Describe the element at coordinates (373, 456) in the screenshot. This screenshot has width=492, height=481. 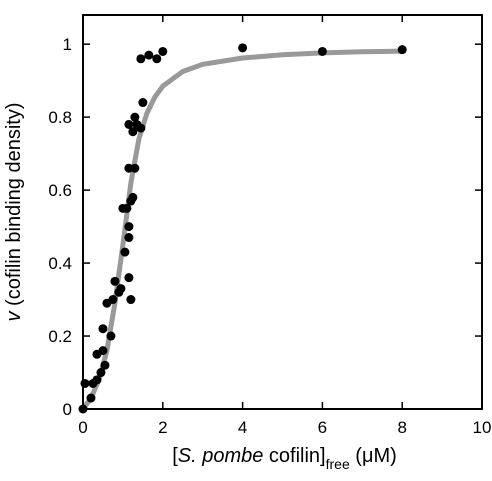
I see `x-axis-label-unit: (μM)` at that location.